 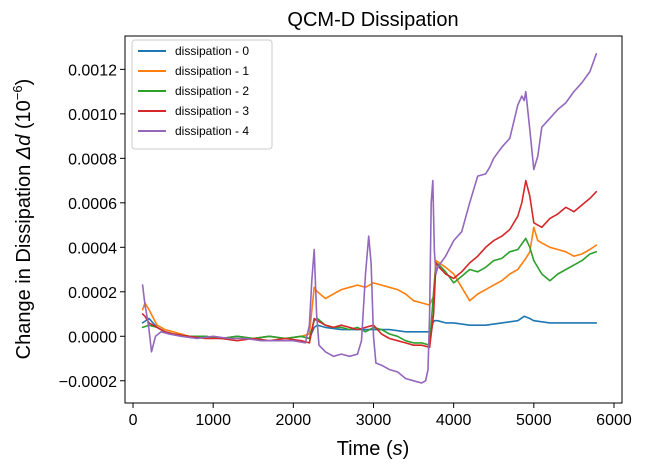 What do you see at coordinates (92, 115) in the screenshot?
I see `y-tick-label: 0.0010` at bounding box center [92, 115].